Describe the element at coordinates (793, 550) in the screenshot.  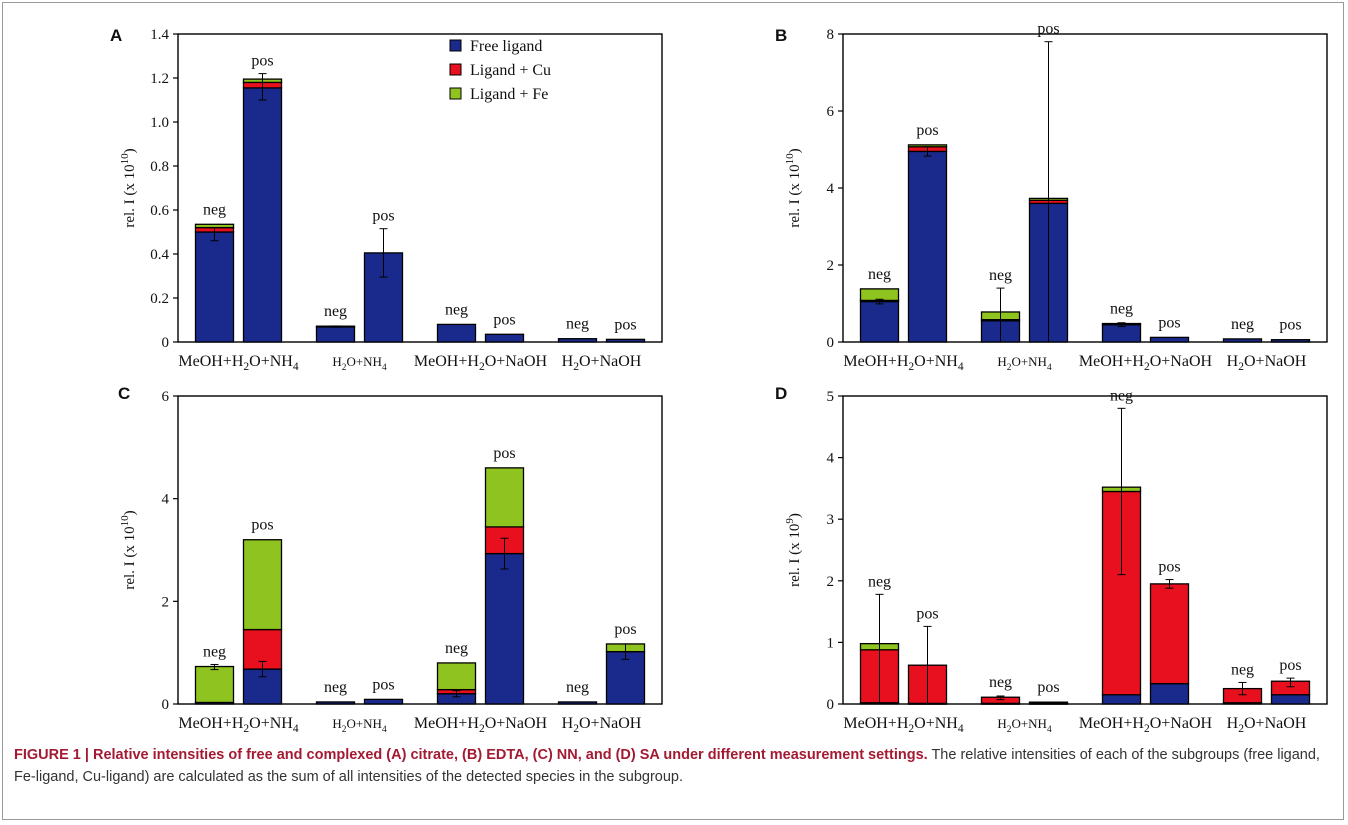
I see `y-axis-label: rel. I (x 109)` at that location.